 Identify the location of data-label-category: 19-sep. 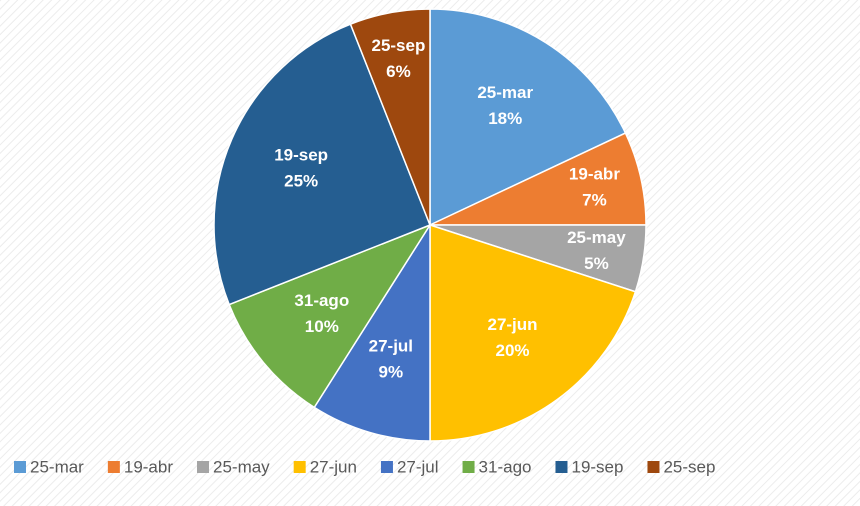
(301, 155).